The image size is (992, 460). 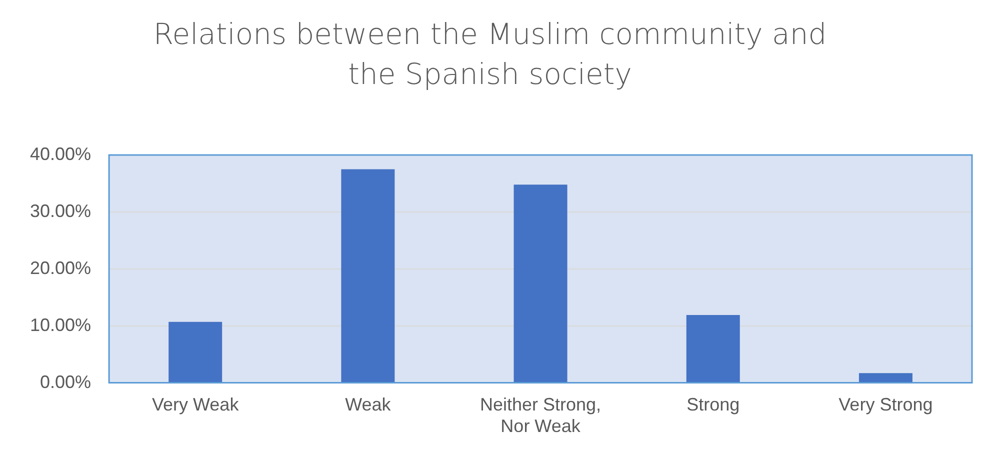 I want to click on x-tick-label: Weak, so click(x=368, y=404).